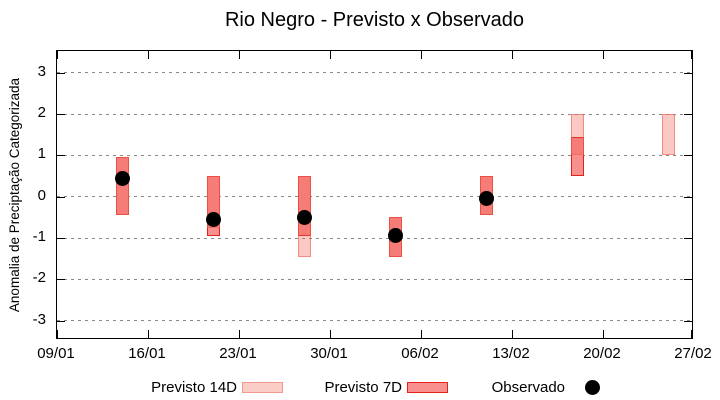 The height and width of the screenshot is (400, 720). What do you see at coordinates (41, 154) in the screenshot?
I see `y-tick-label: 1` at bounding box center [41, 154].